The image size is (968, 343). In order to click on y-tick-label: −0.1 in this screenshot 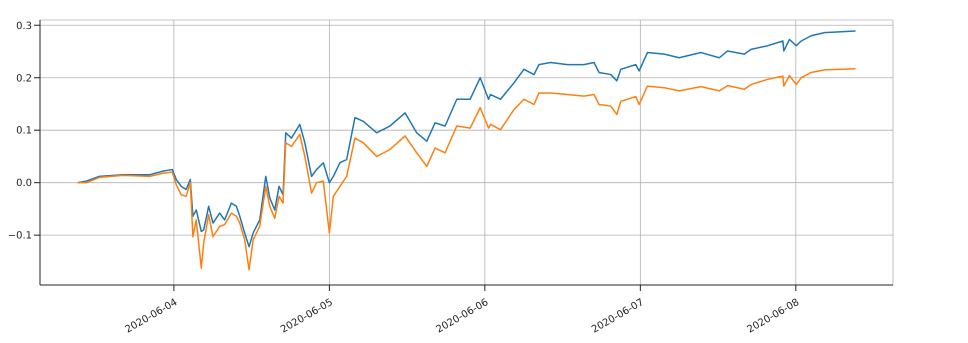, I will do `click(20, 236)`.